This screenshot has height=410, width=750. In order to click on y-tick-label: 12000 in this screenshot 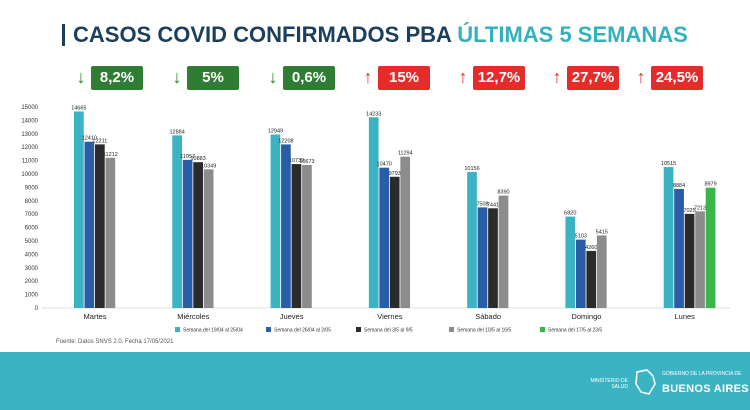, I will do `click(29, 148)`.